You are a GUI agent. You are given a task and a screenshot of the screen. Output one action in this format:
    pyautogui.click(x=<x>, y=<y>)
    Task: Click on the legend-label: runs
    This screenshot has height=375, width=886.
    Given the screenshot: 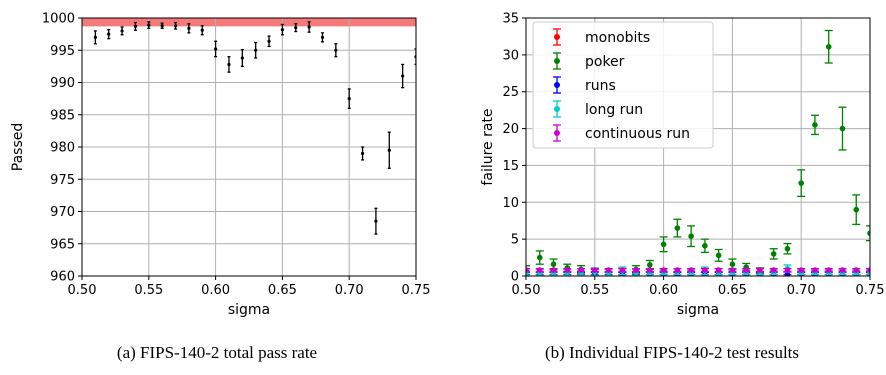 What is the action you would take?
    pyautogui.click(x=600, y=86)
    